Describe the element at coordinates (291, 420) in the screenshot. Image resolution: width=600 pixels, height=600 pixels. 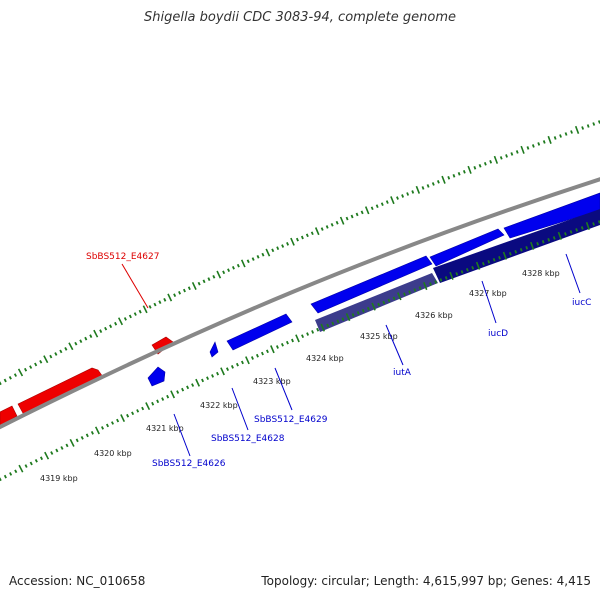
I see `gene-label-sbbs512-e4629: SbBS512_E4629` at that location.